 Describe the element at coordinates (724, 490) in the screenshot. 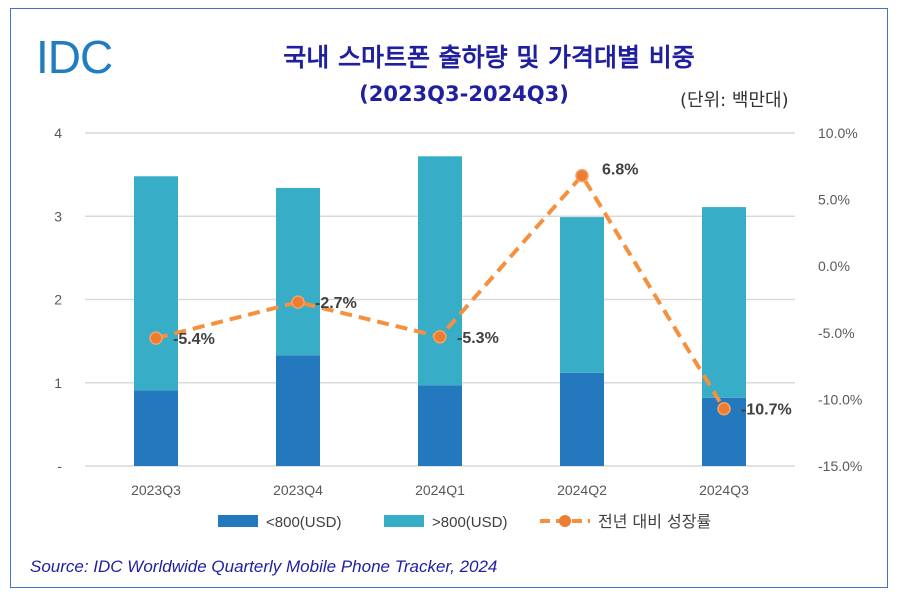

I see `category-label: 2024Q3` at that location.